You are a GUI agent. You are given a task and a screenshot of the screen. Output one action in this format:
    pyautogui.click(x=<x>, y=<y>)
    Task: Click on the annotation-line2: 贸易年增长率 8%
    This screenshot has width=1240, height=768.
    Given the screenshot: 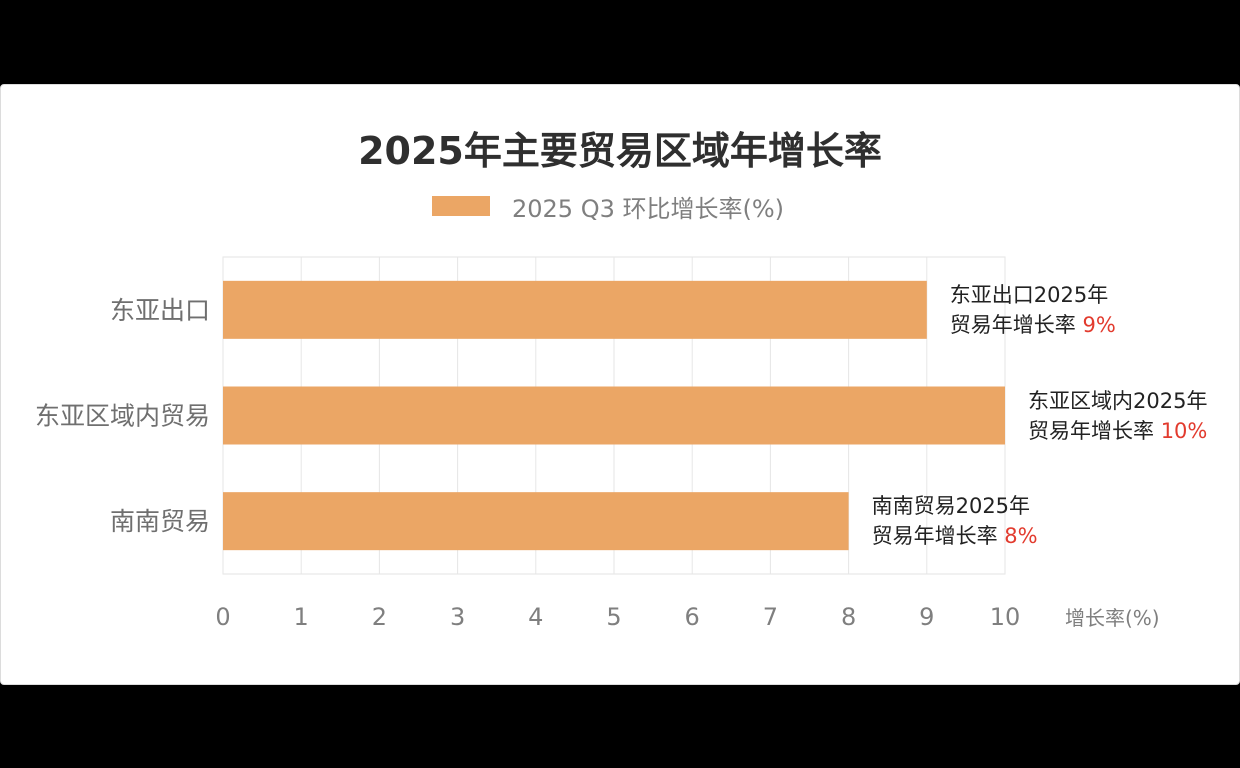 What is the action you would take?
    pyautogui.click(x=955, y=536)
    